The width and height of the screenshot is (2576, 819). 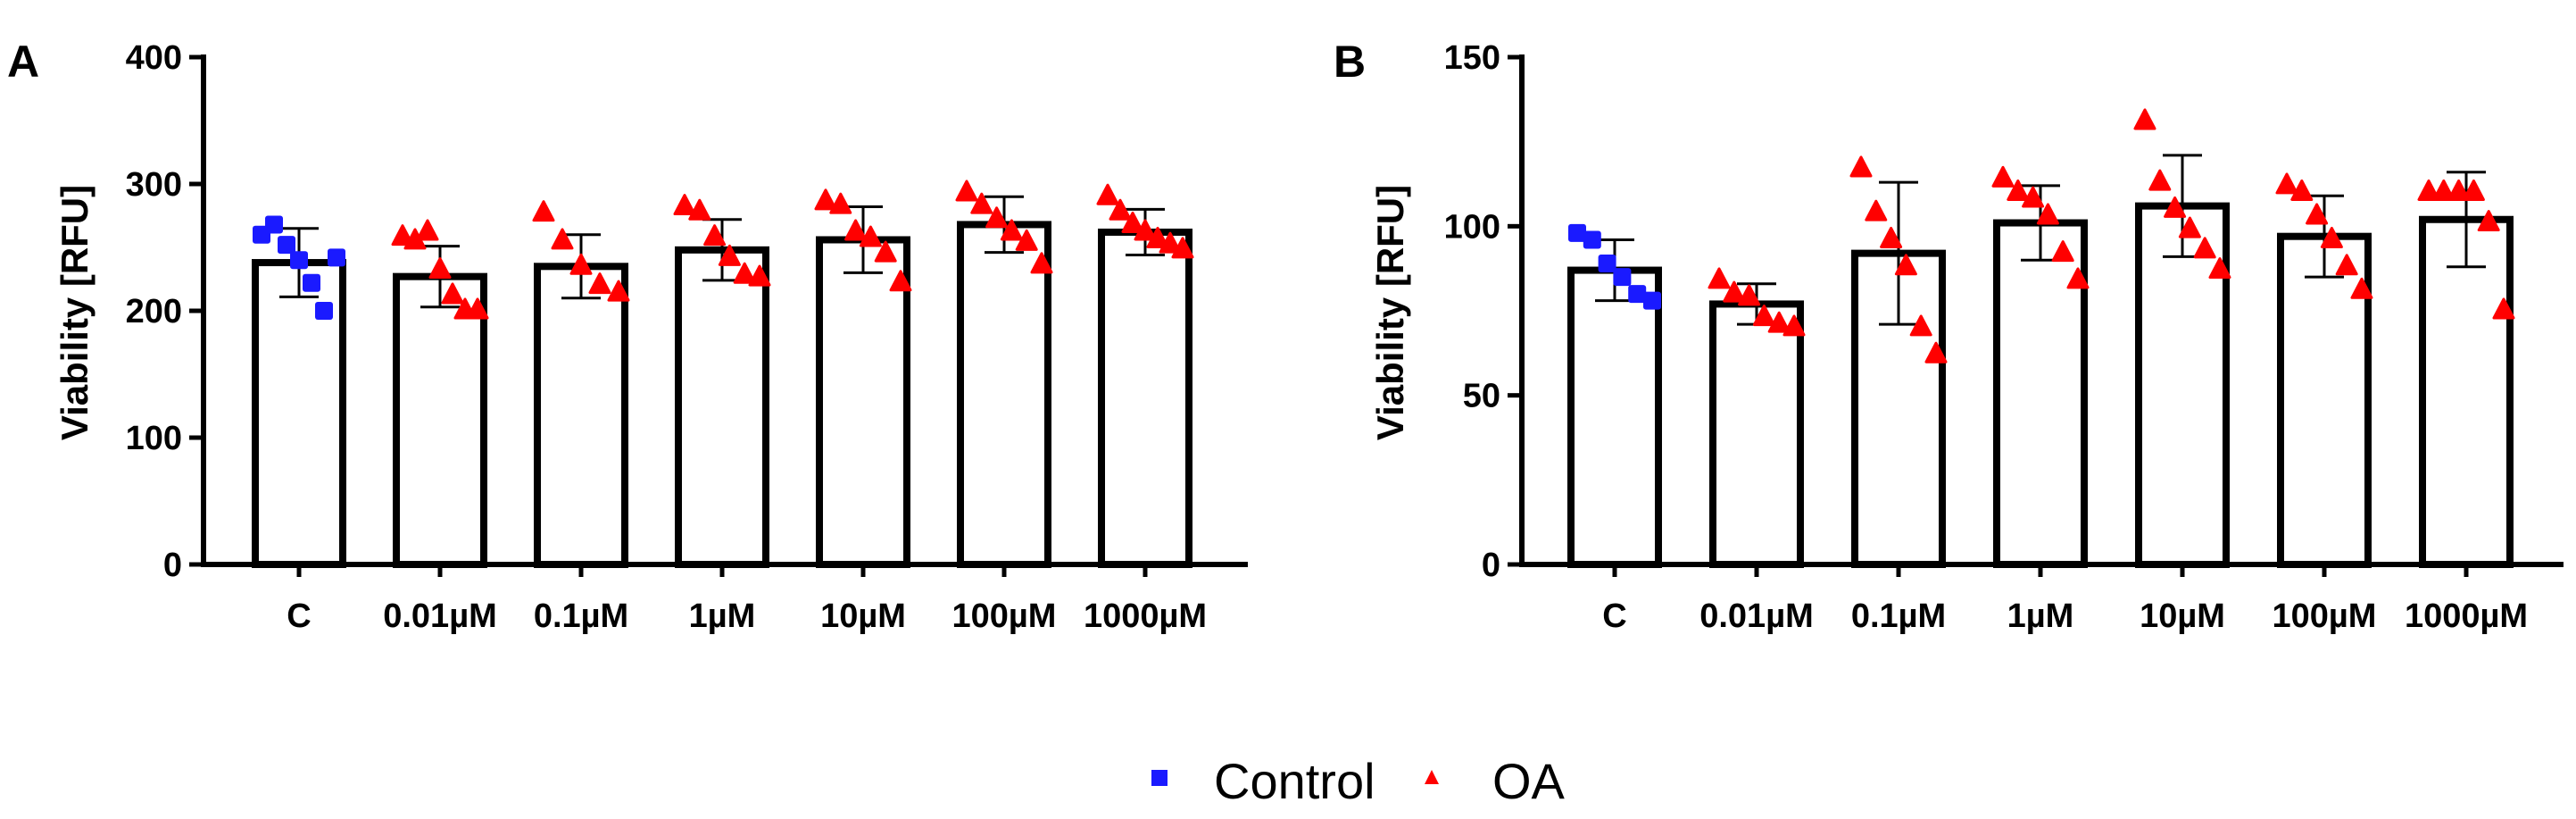 What do you see at coordinates (23, 62) in the screenshot?
I see `panel-a-letter: A` at bounding box center [23, 62].